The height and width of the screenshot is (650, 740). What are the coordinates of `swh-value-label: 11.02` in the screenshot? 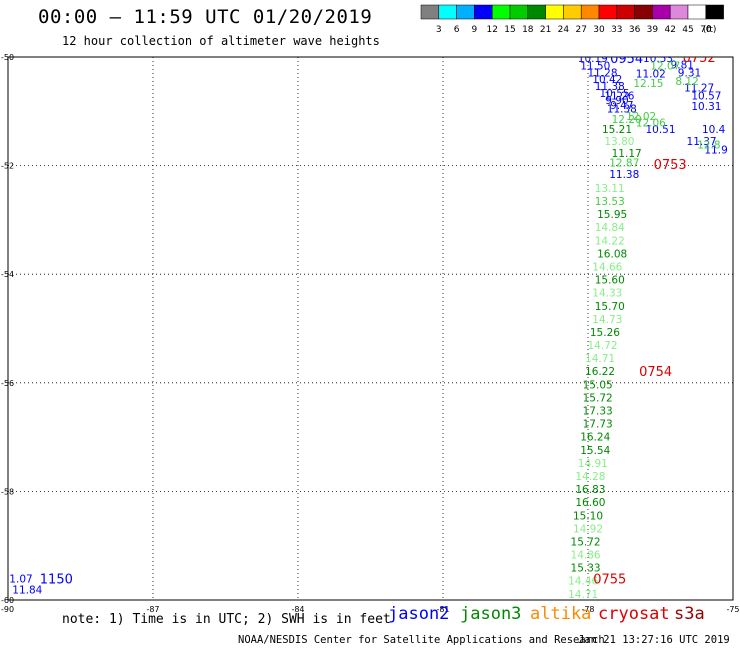 It's located at (651, 75).